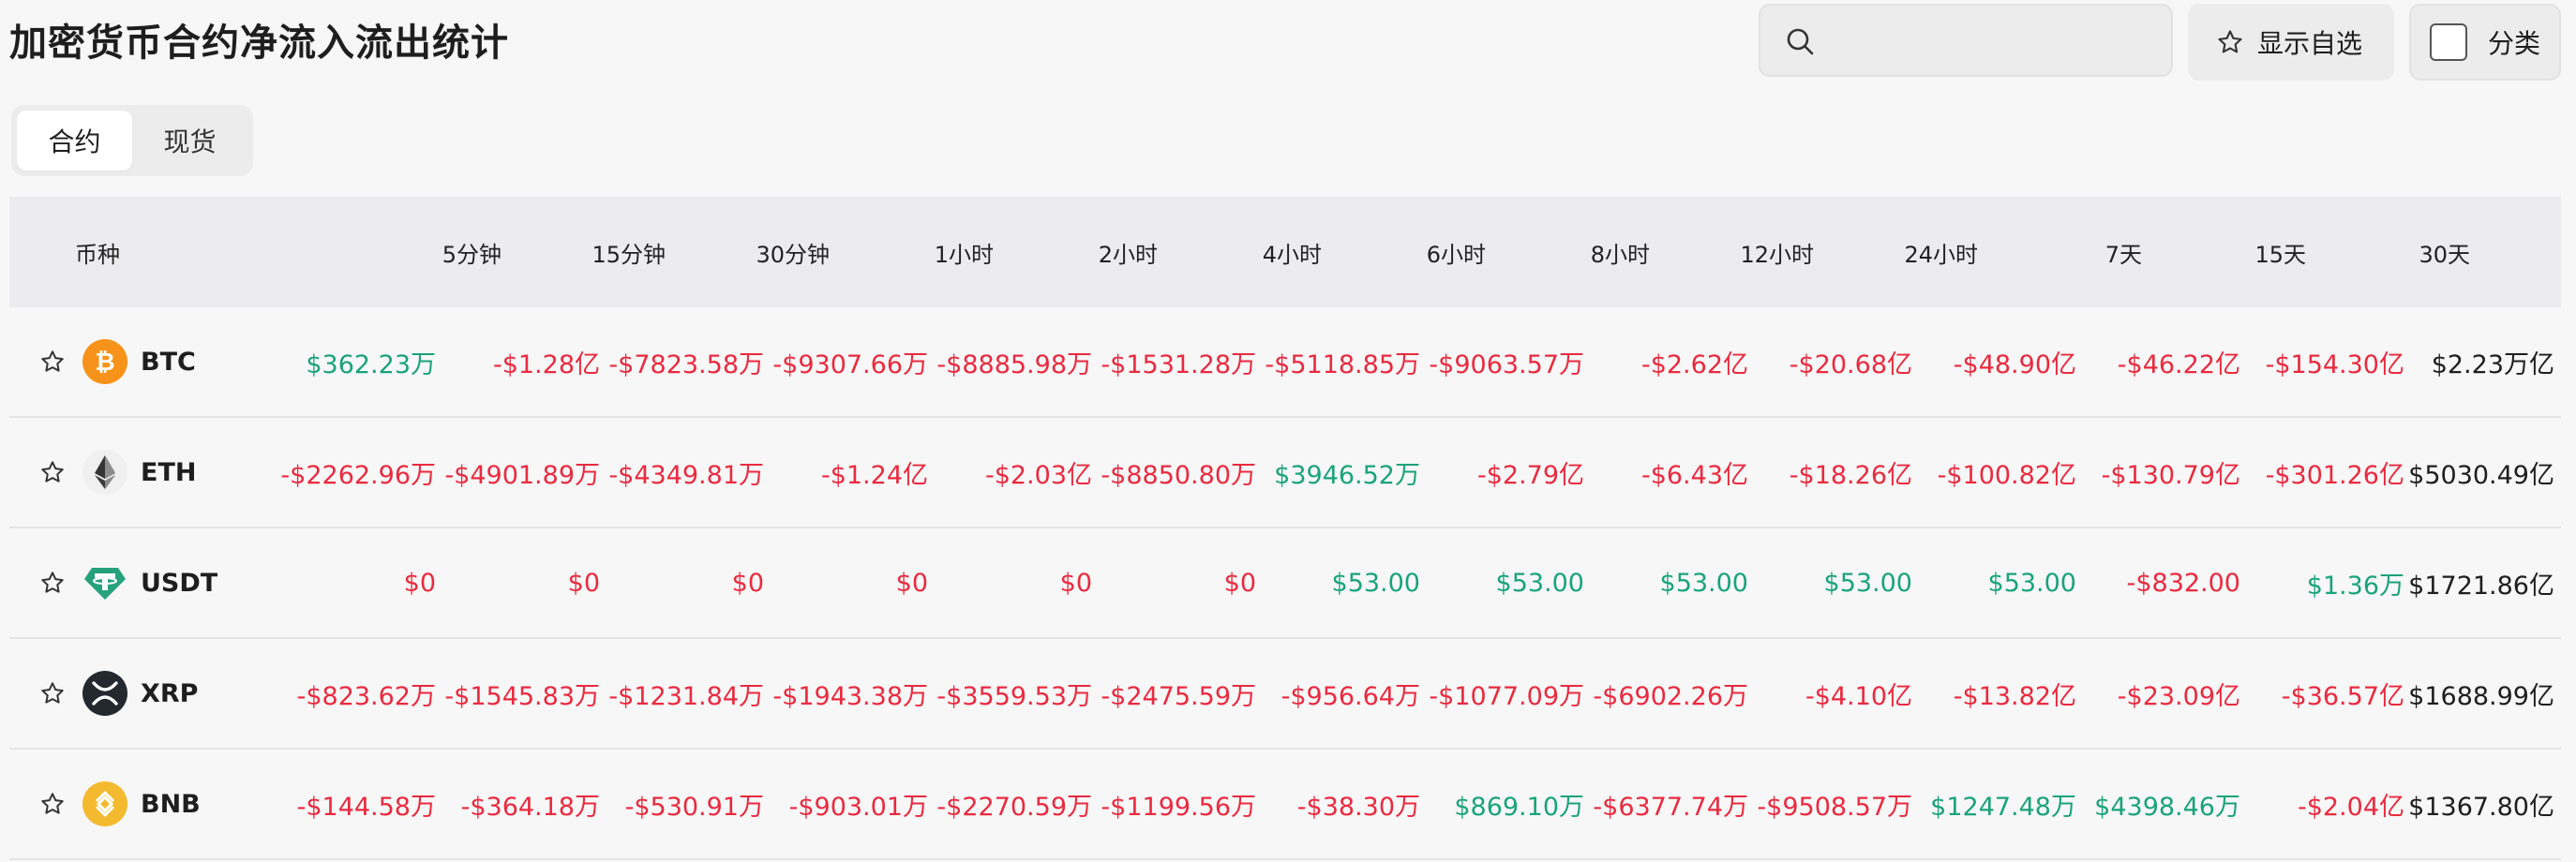  Describe the element at coordinates (2523, 252) in the screenshot. I see `column-header-market-cap: 市值` at that location.